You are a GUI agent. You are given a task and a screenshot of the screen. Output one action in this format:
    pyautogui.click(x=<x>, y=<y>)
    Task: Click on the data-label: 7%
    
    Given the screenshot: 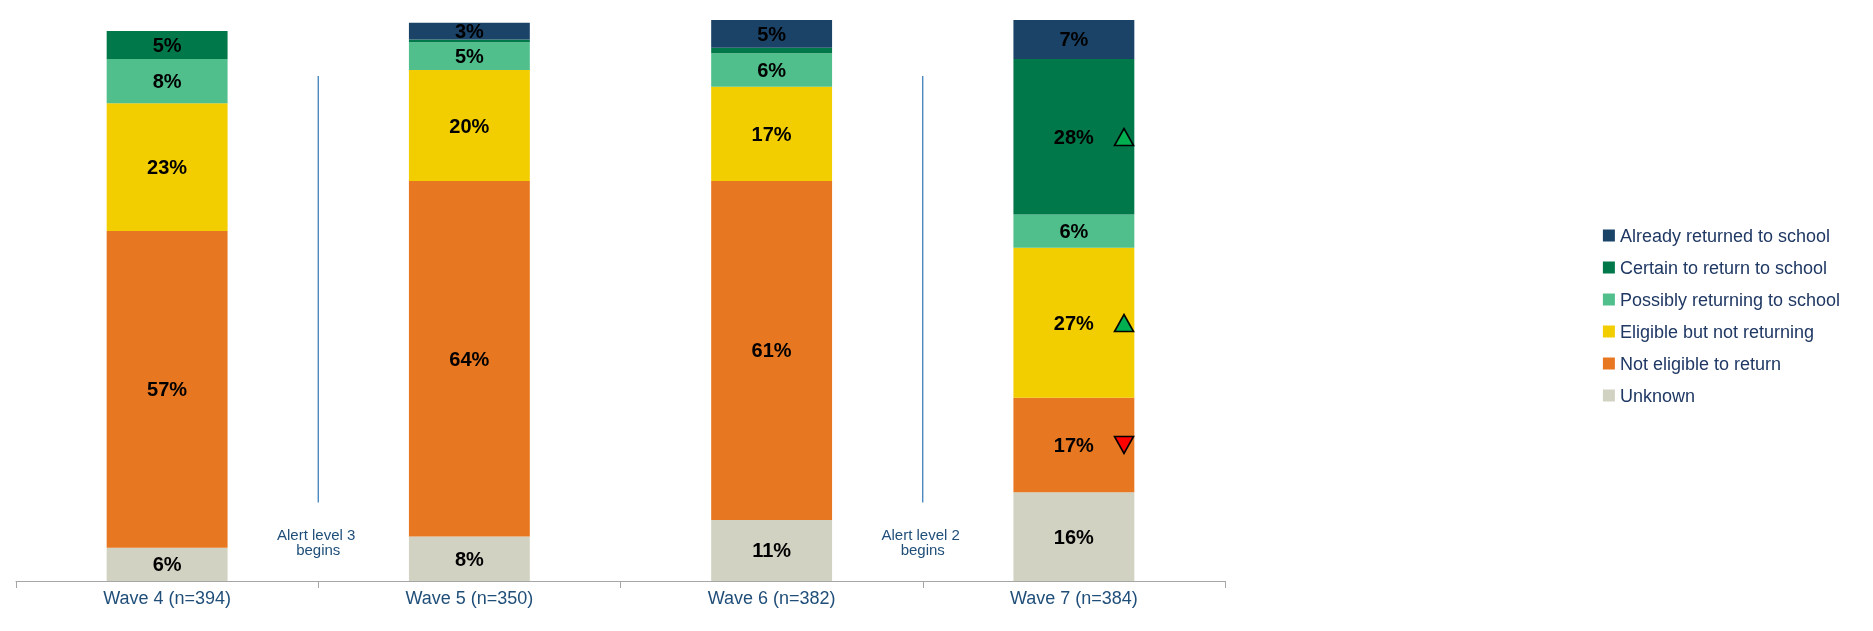 What is the action you would take?
    pyautogui.click(x=1074, y=39)
    